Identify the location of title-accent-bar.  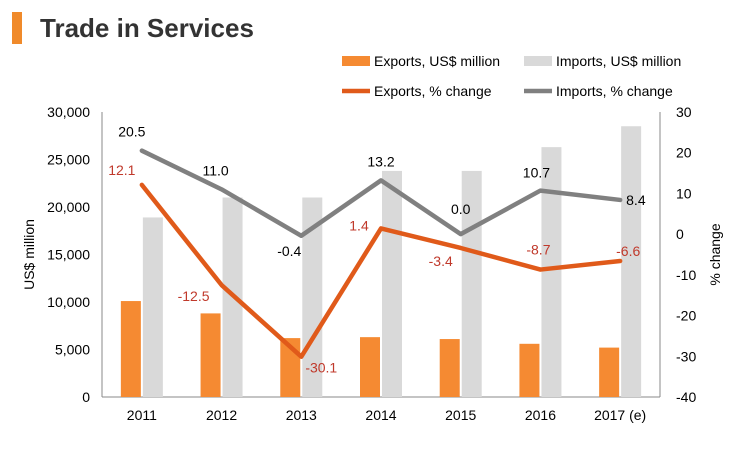
(17, 28).